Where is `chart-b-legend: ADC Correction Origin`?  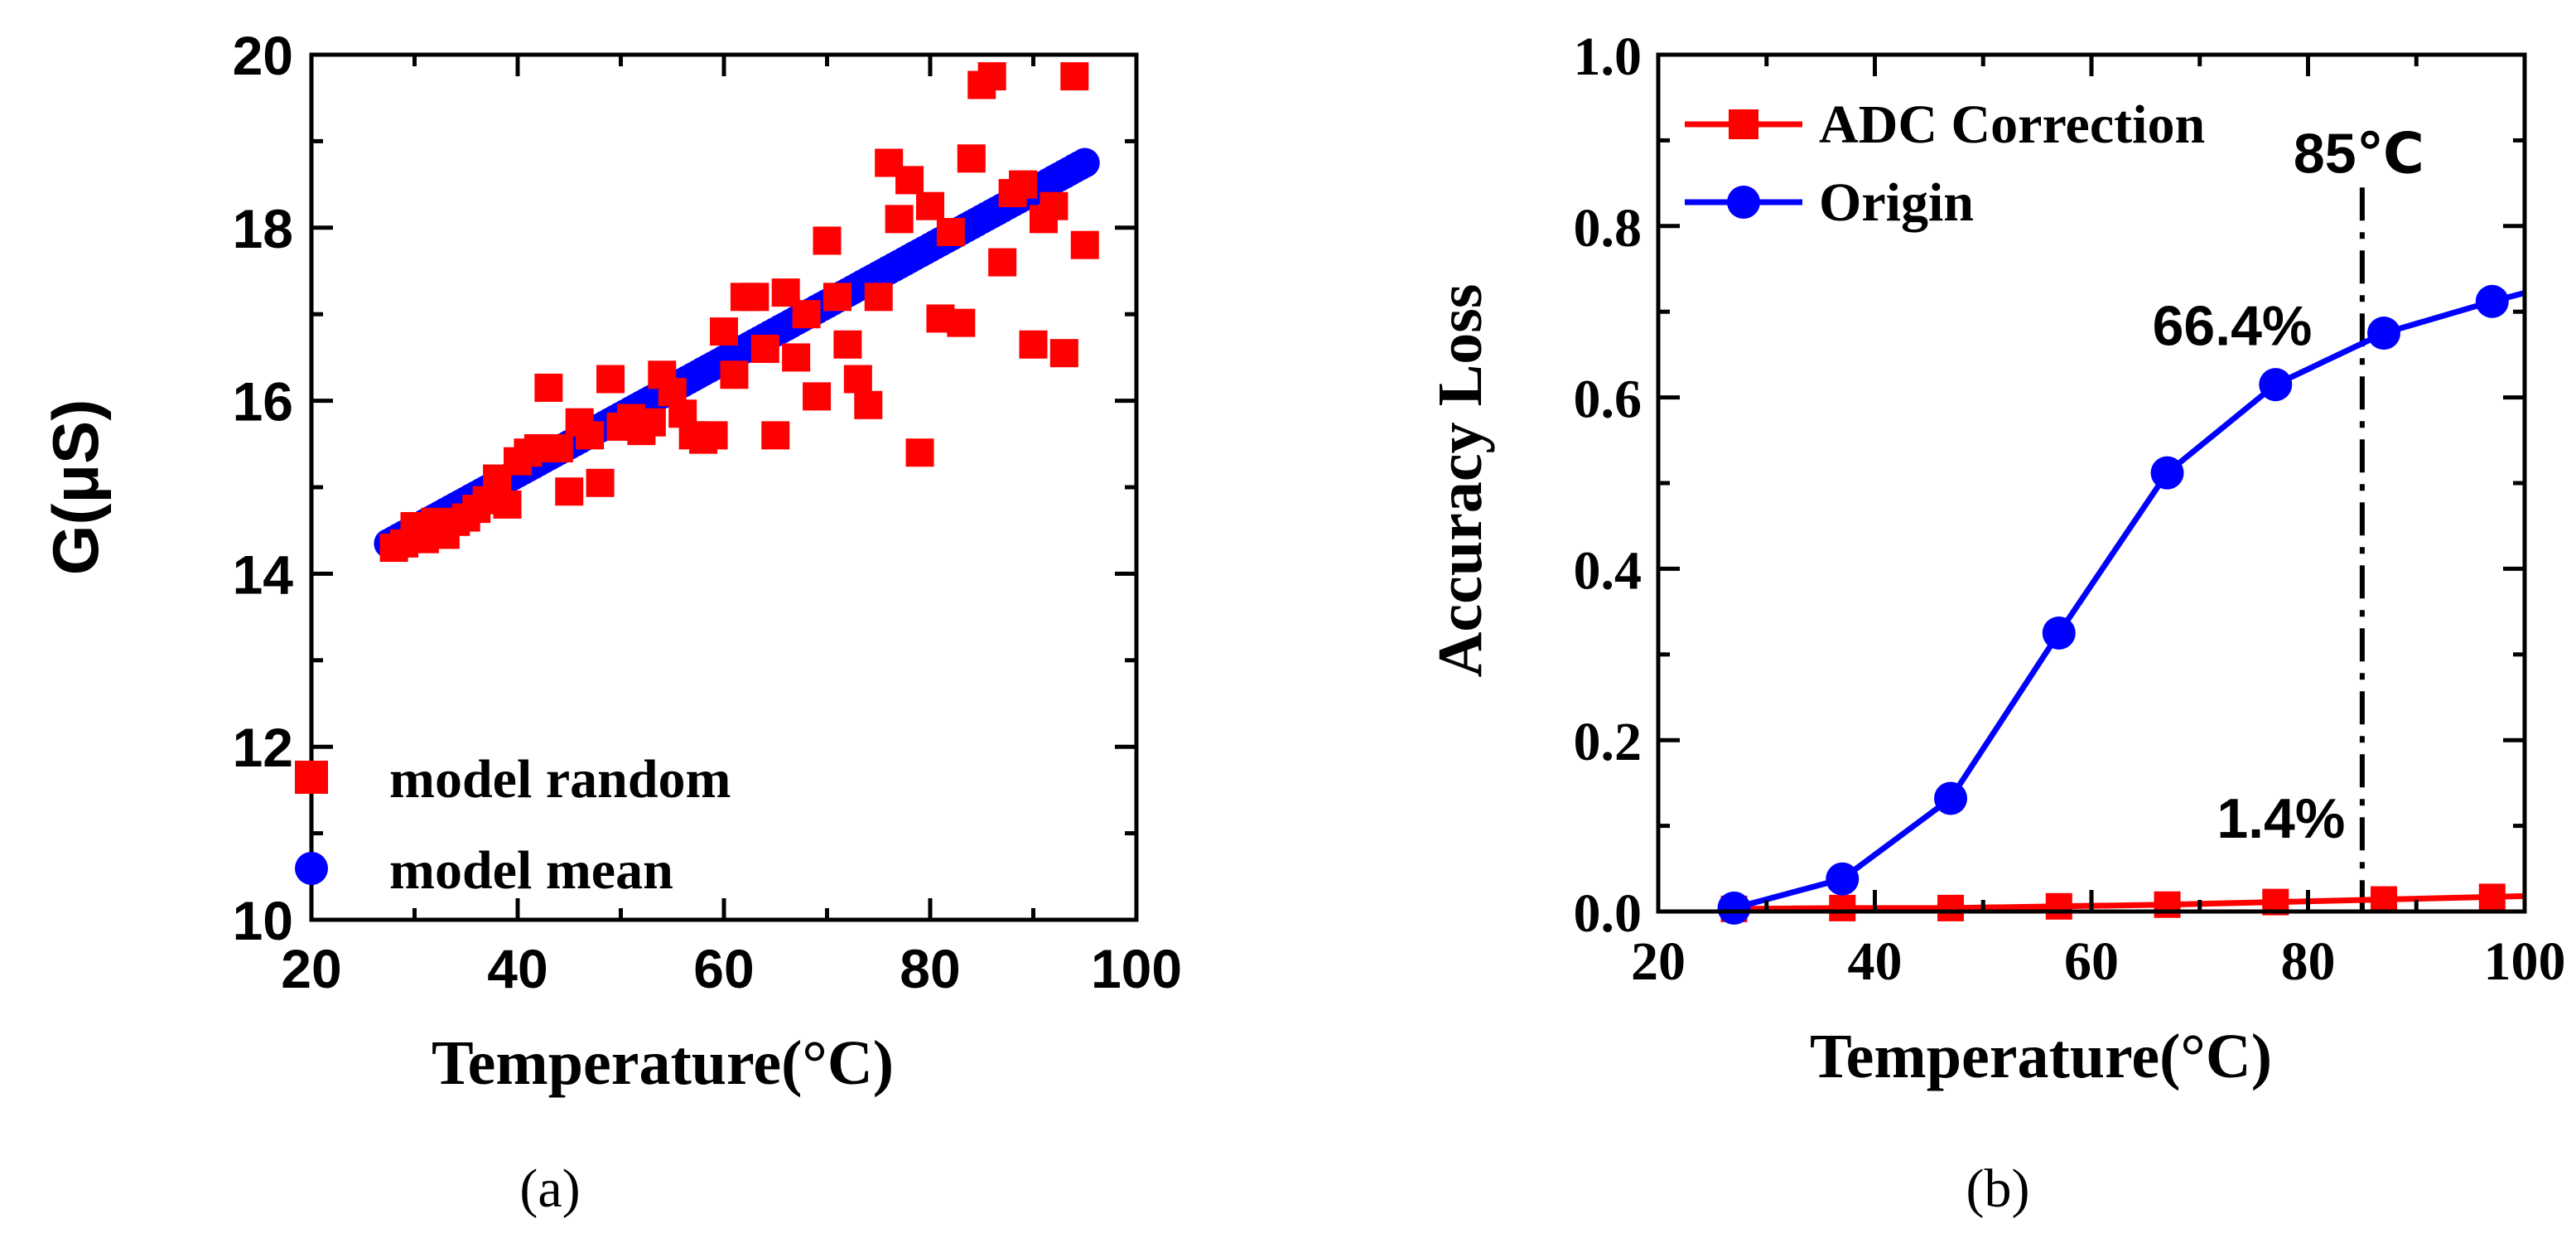 chart-b-legend: ADC Correction Origin is located at coordinates (1945, 164).